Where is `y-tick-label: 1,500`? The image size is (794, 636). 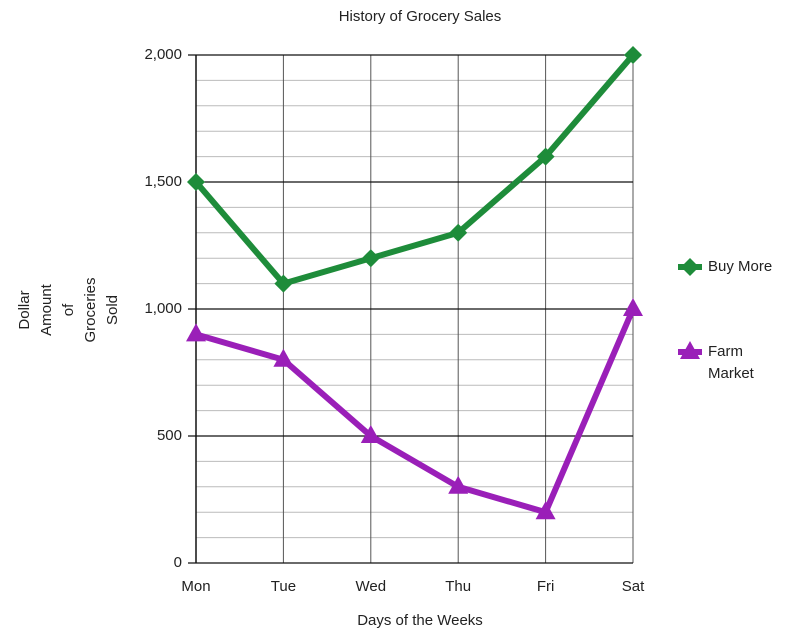 y-tick-label: 1,500 is located at coordinates (163, 181).